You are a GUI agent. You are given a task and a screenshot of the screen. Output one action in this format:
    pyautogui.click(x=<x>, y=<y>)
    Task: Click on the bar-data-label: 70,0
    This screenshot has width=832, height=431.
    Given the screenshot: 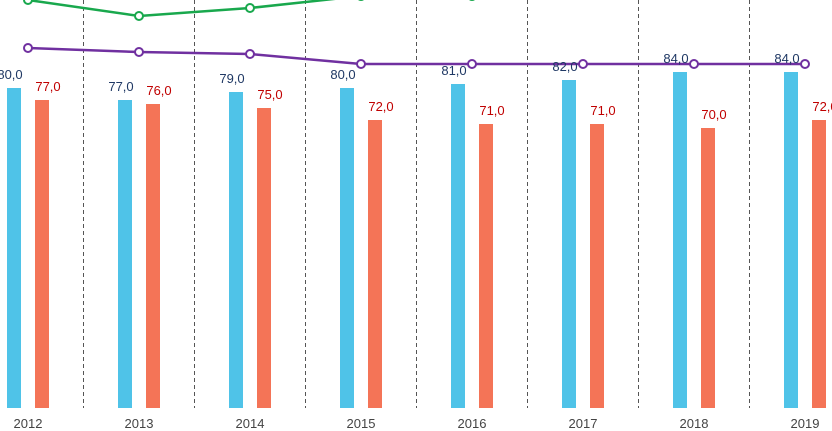 What is the action you would take?
    pyautogui.click(x=713, y=114)
    